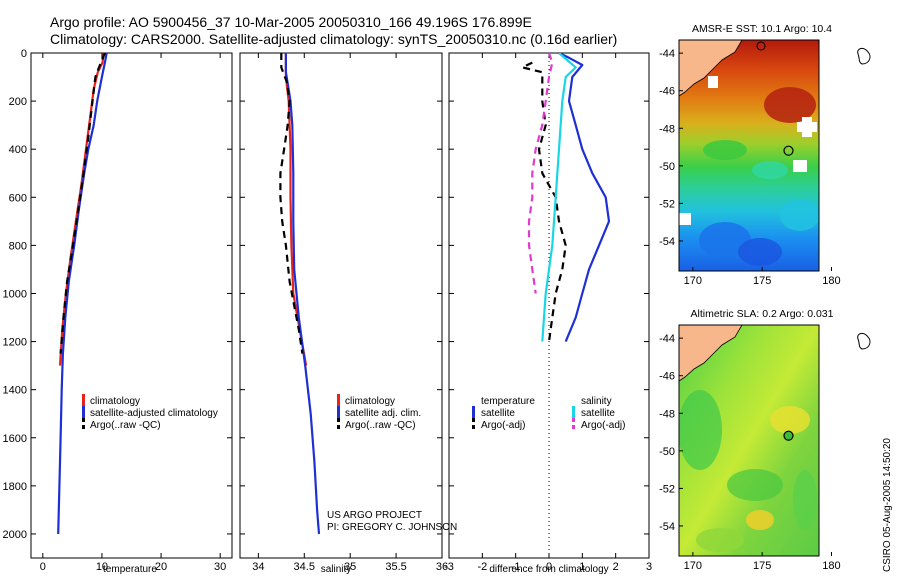  I want to click on y-tick-label: 1000, so click(15, 294).